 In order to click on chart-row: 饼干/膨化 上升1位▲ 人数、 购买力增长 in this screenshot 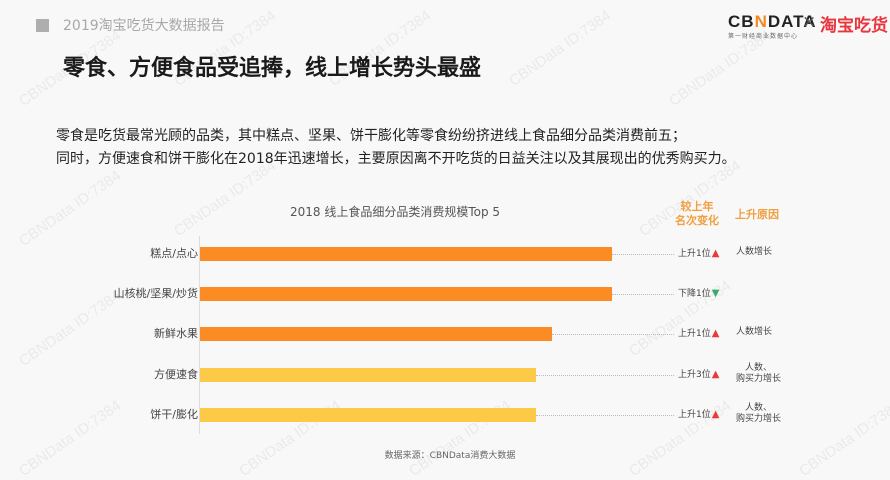, I will do `click(445, 413)`.